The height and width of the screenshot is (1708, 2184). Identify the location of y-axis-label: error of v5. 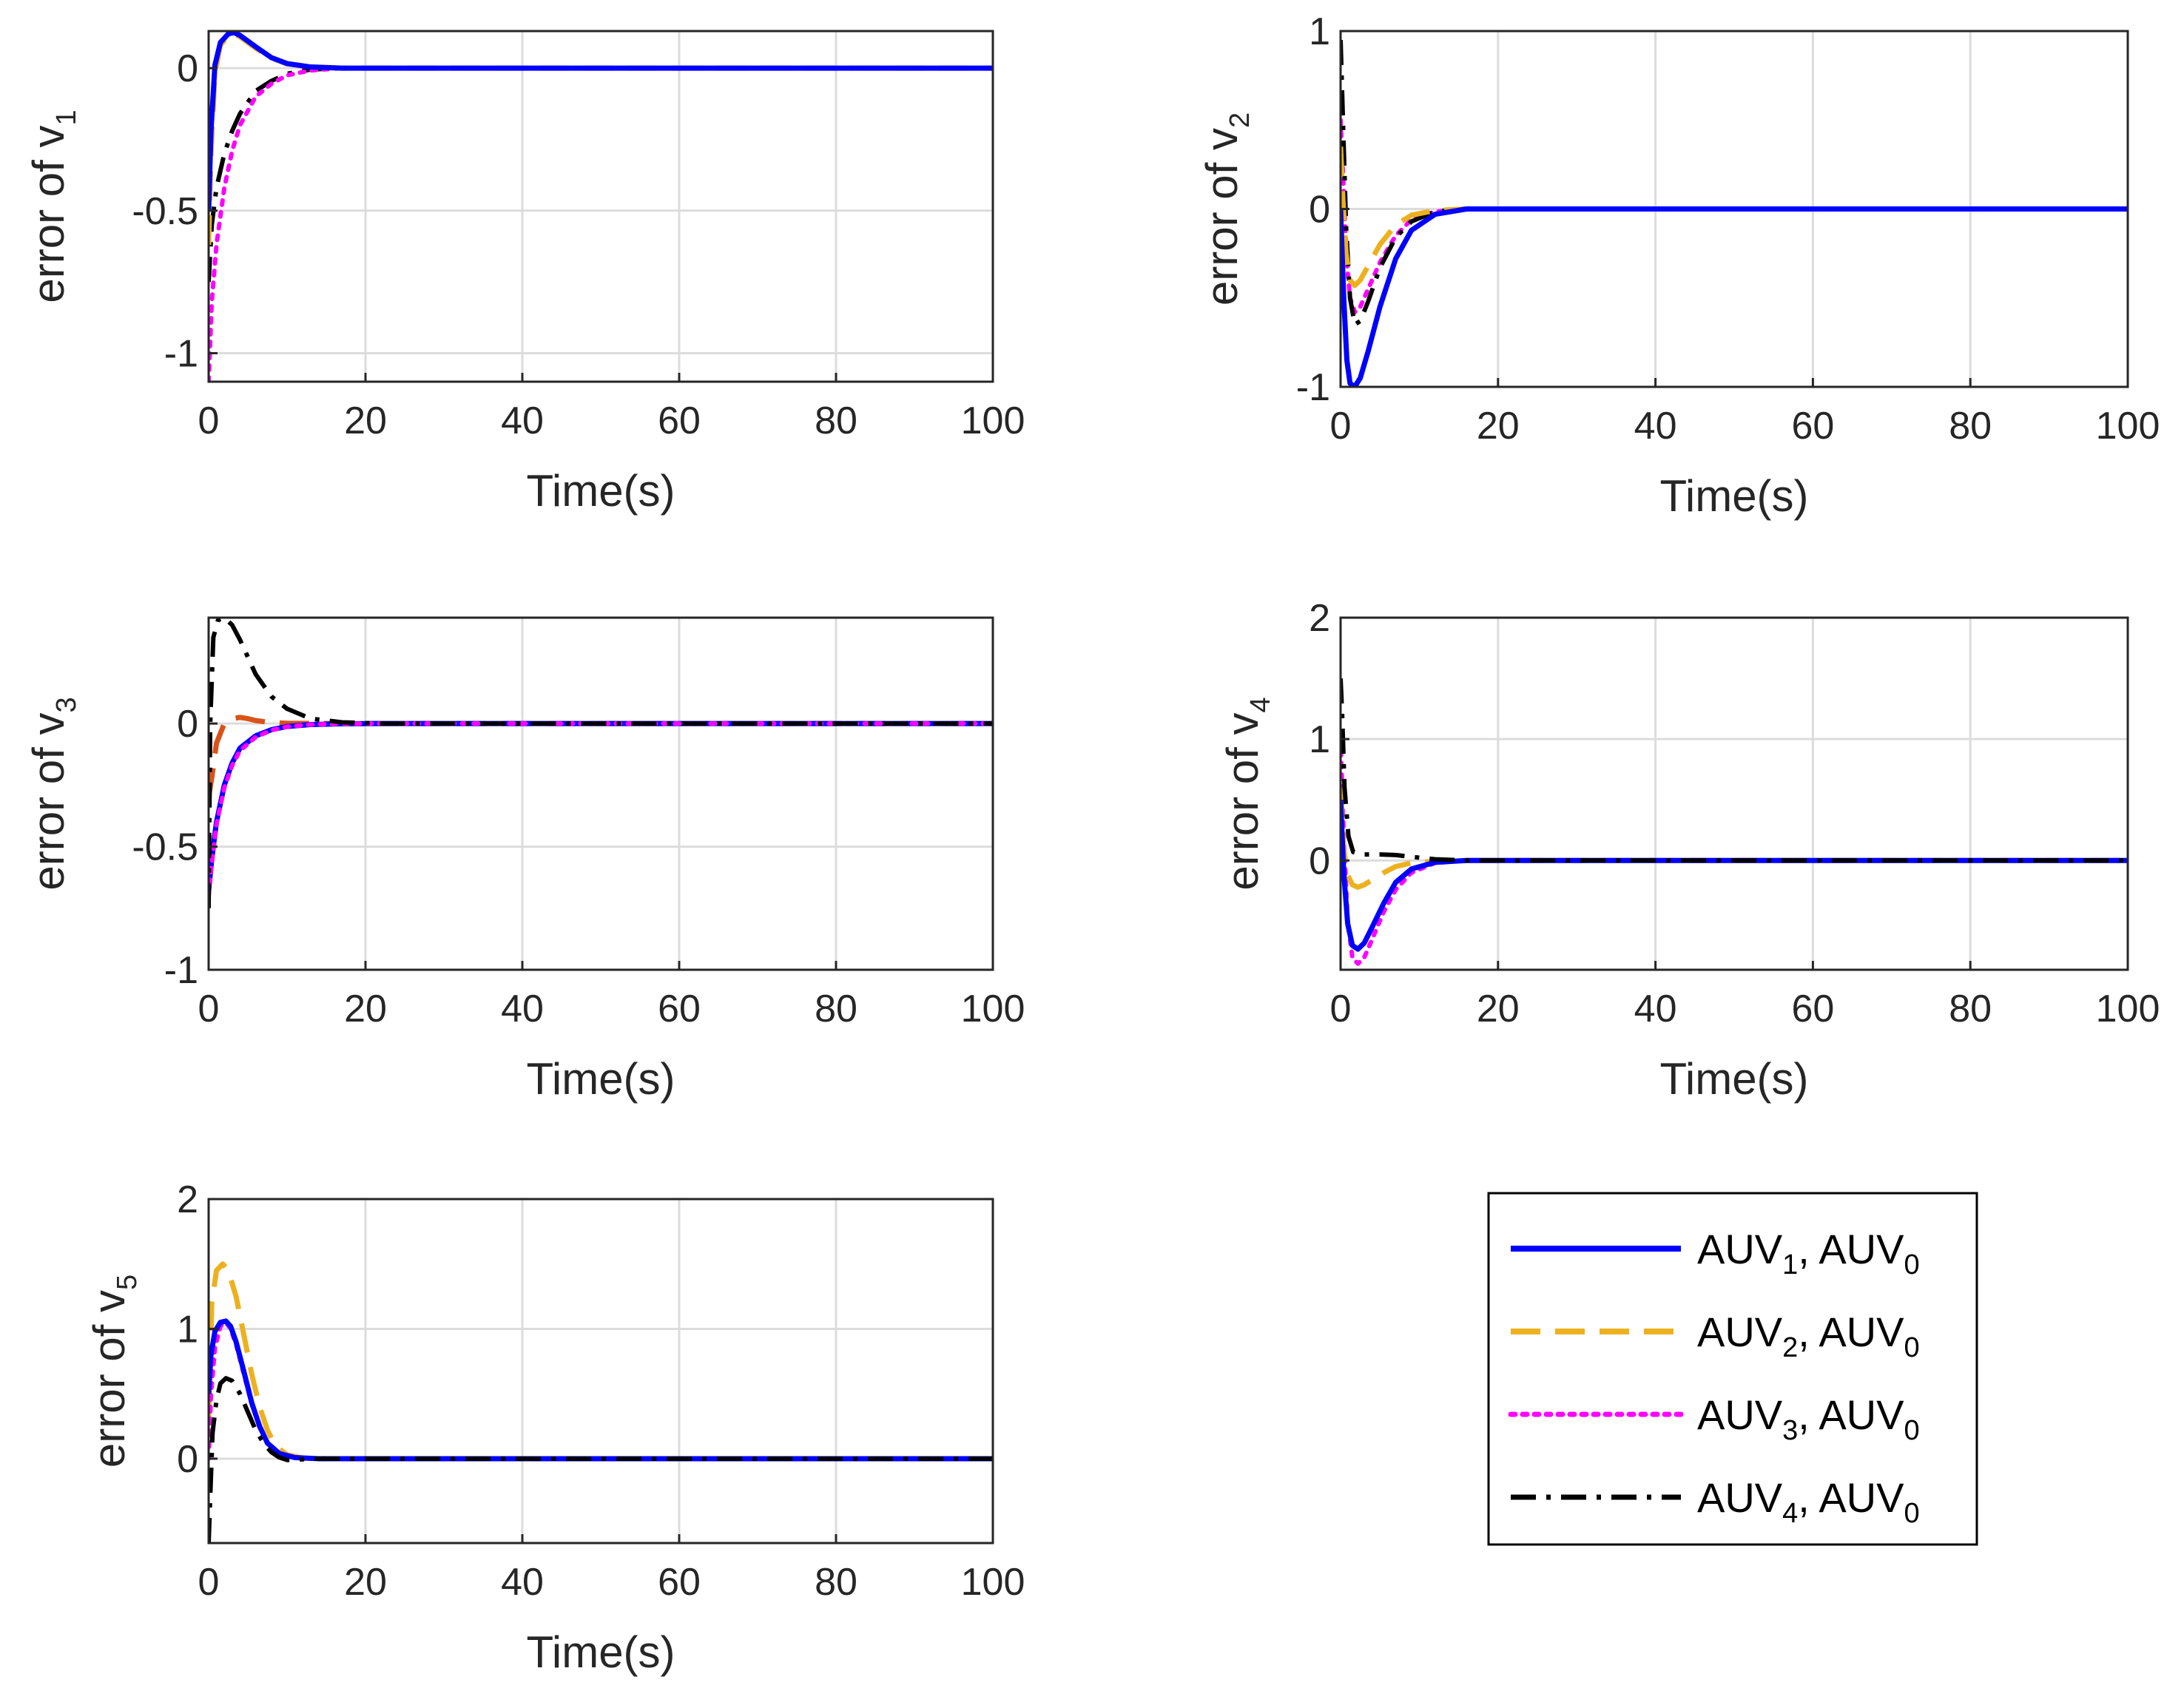
(113, 1372).